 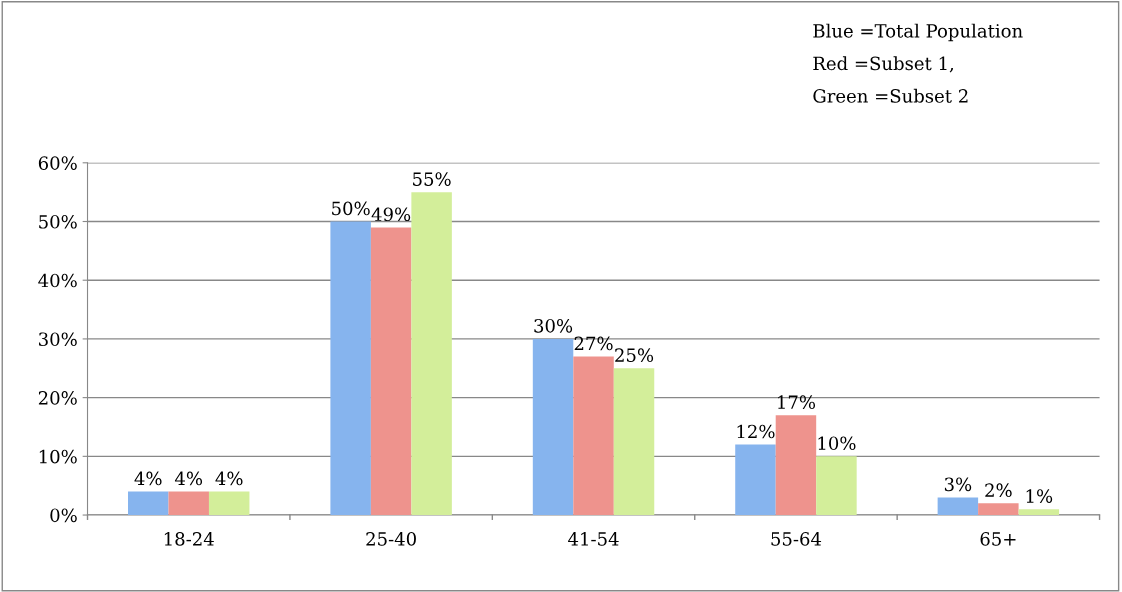 I want to click on y-tick-label: 10%, so click(x=58, y=456).